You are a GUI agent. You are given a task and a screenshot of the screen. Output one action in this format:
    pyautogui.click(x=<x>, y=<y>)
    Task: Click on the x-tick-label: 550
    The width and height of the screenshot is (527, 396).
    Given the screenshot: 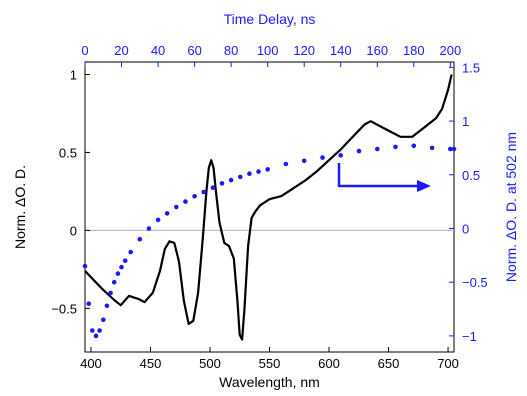 What is the action you would take?
    pyautogui.click(x=270, y=363)
    